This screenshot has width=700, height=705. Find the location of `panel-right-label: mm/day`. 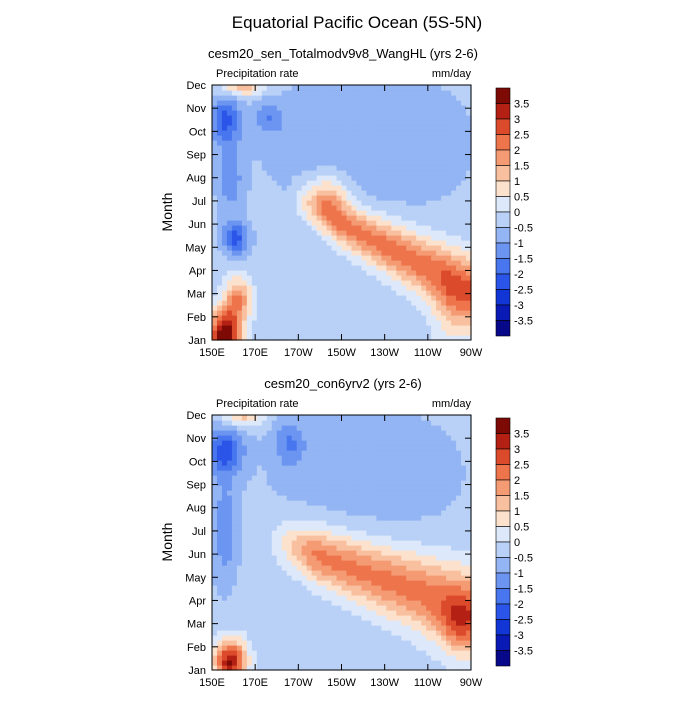

panel-right-label: mm/day is located at coordinates (452, 404).